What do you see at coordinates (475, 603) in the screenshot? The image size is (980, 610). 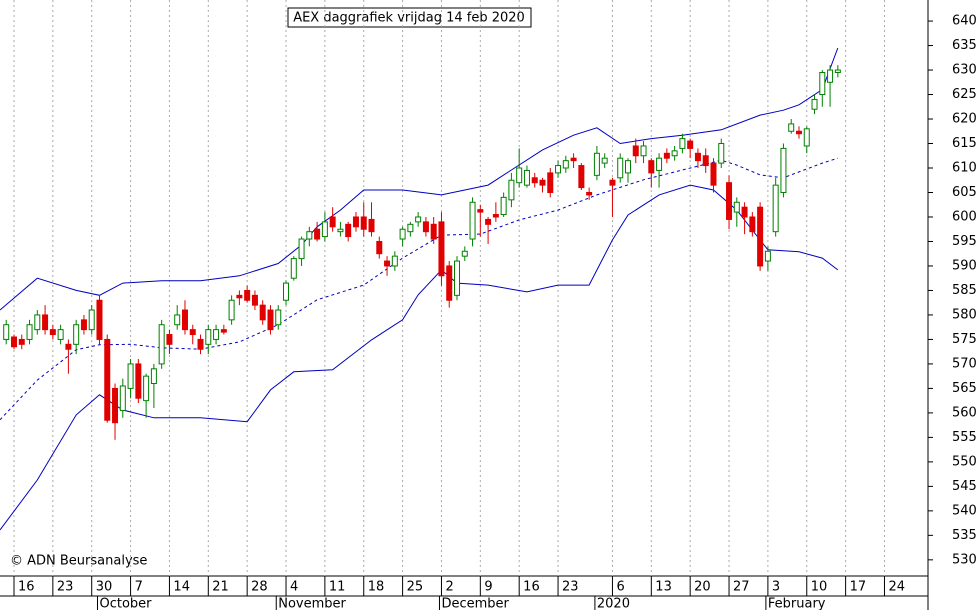 I see `month-label: December` at bounding box center [475, 603].